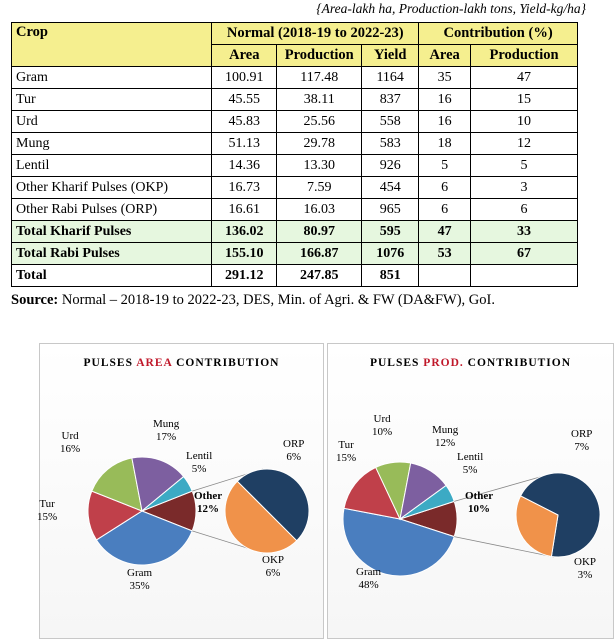  Describe the element at coordinates (445, 77) in the screenshot. I see `cell-c-area: 35` at that location.